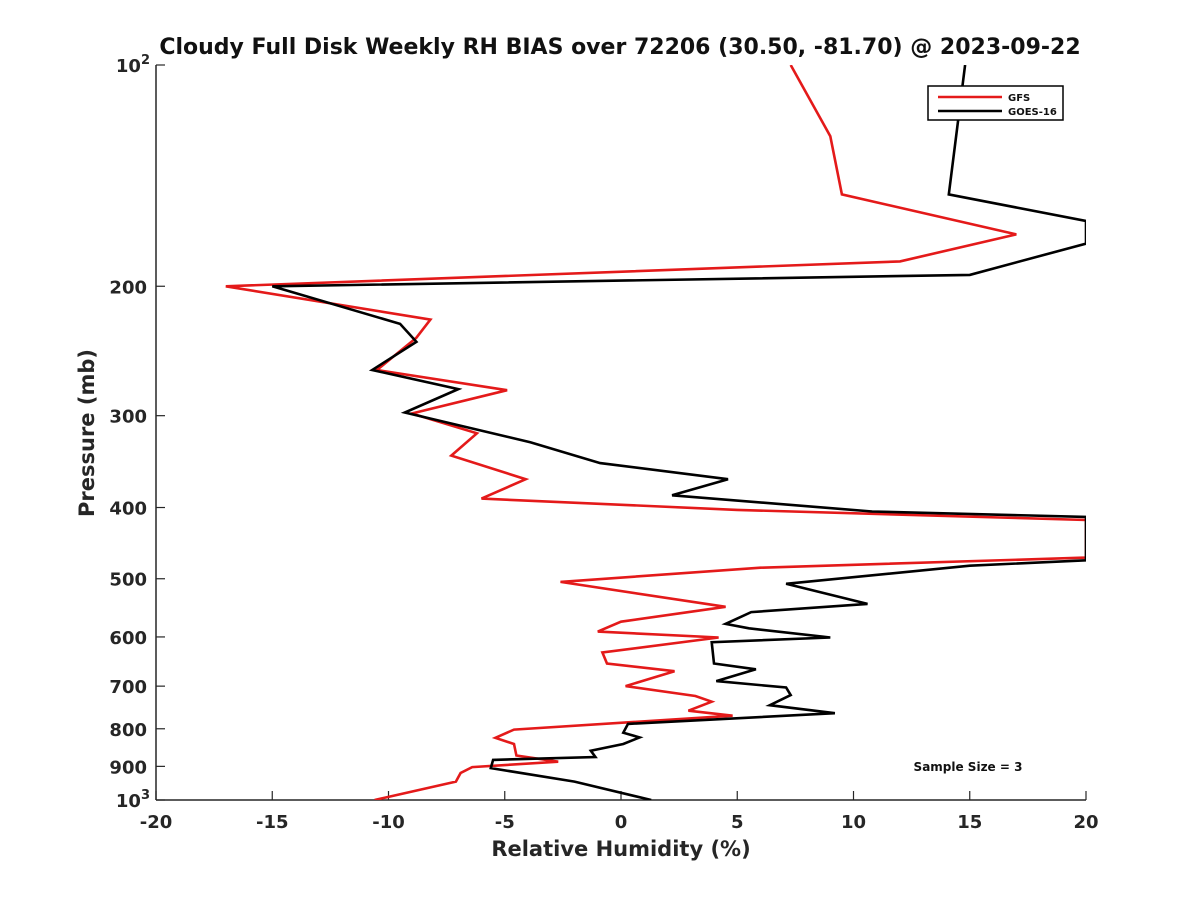  What do you see at coordinates (128, 509) in the screenshot?
I see `y-tick-label: 400` at bounding box center [128, 509].